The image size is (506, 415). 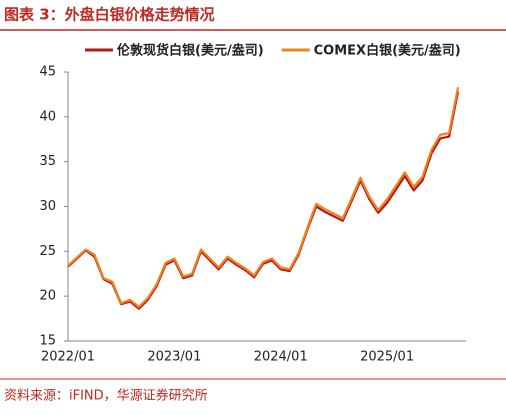 What do you see at coordinates (190, 51) in the screenshot?
I see `legend-label: 伦敦现货白银(美元/盎司)` at bounding box center [190, 51].